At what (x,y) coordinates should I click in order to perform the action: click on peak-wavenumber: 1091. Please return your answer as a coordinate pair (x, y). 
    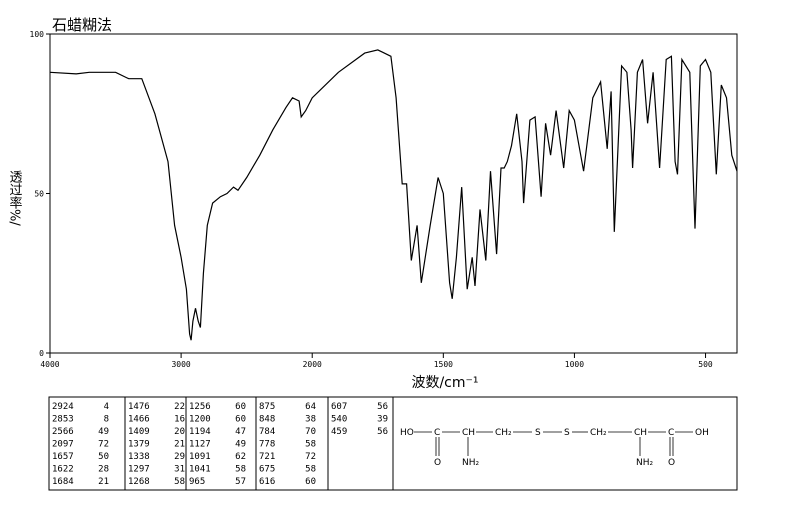
    Looking at the image, I should click on (200, 457).